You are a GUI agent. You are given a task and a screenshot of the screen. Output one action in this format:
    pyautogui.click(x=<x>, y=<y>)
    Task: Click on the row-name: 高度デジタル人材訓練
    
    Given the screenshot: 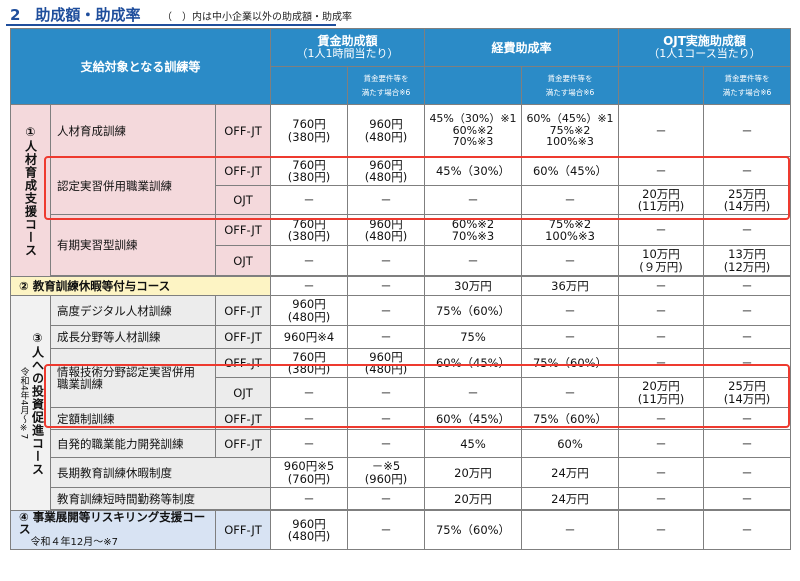 What is the action you would take?
    pyautogui.click(x=133, y=310)
    